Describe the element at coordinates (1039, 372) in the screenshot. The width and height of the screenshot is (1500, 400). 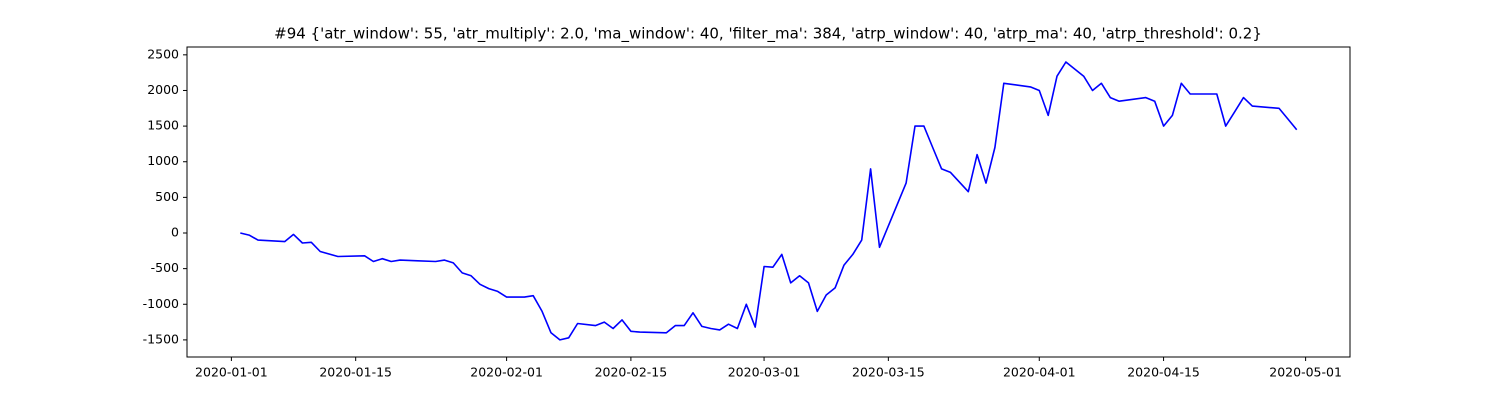
I see `x-tick-label: 2020-04-01` at that location.